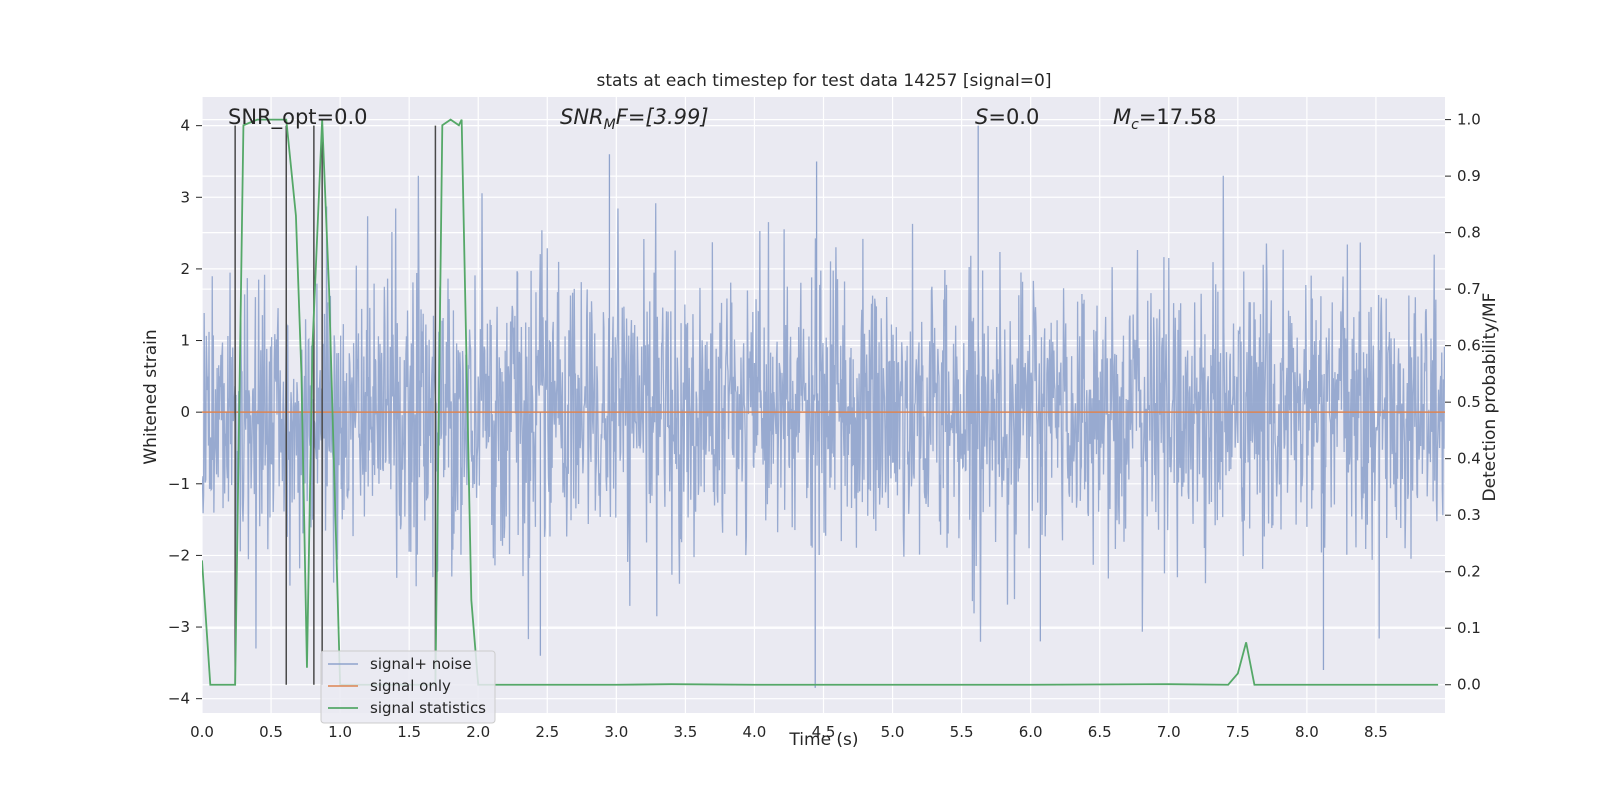  I want to click on x-axis-label: Time (s), so click(823, 740).